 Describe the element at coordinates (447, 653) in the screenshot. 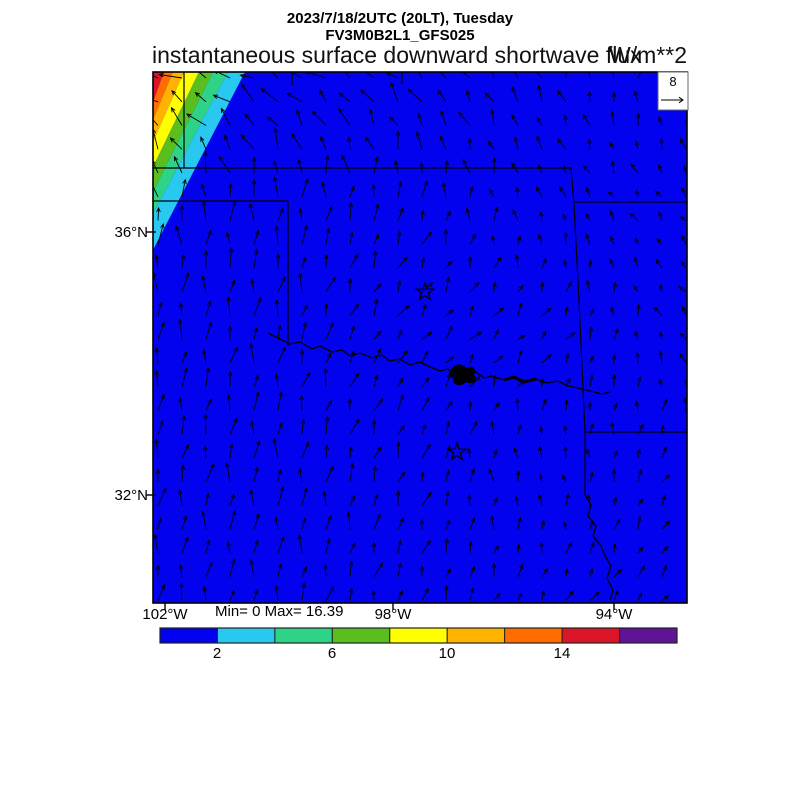

I see `colorbar-tick-label: 10` at that location.